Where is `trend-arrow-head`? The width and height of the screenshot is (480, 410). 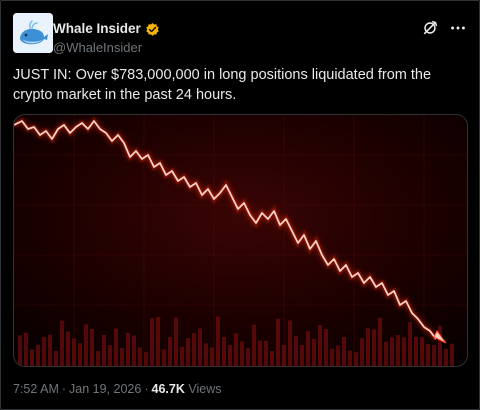 trend-arrow-head is located at coordinates (440, 337).